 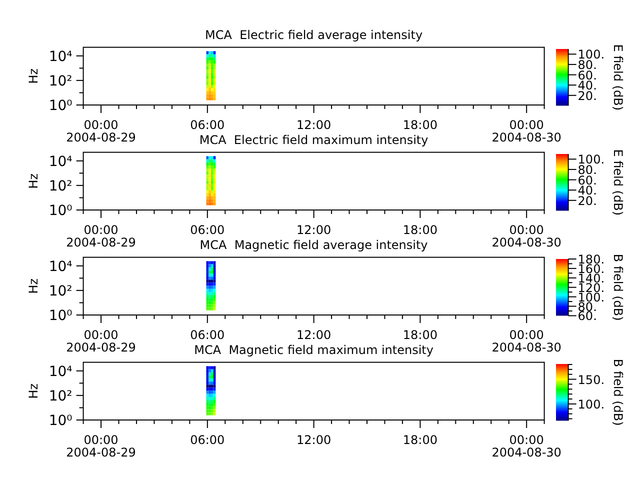 What do you see at coordinates (314, 35) in the screenshot?
I see `chart-title: MCA Electric field average intensity` at bounding box center [314, 35].